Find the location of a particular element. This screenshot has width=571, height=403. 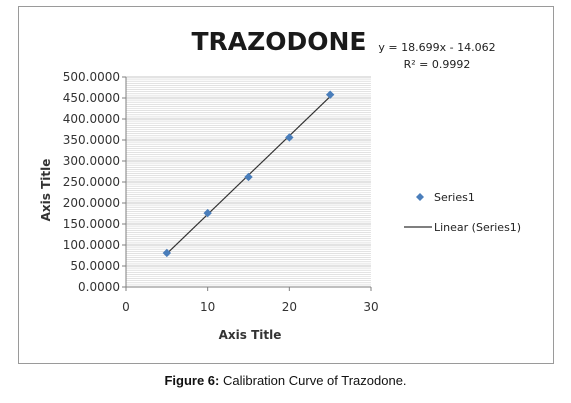

legend-label-trendline: Linear (Series1) is located at coordinates (477, 227).